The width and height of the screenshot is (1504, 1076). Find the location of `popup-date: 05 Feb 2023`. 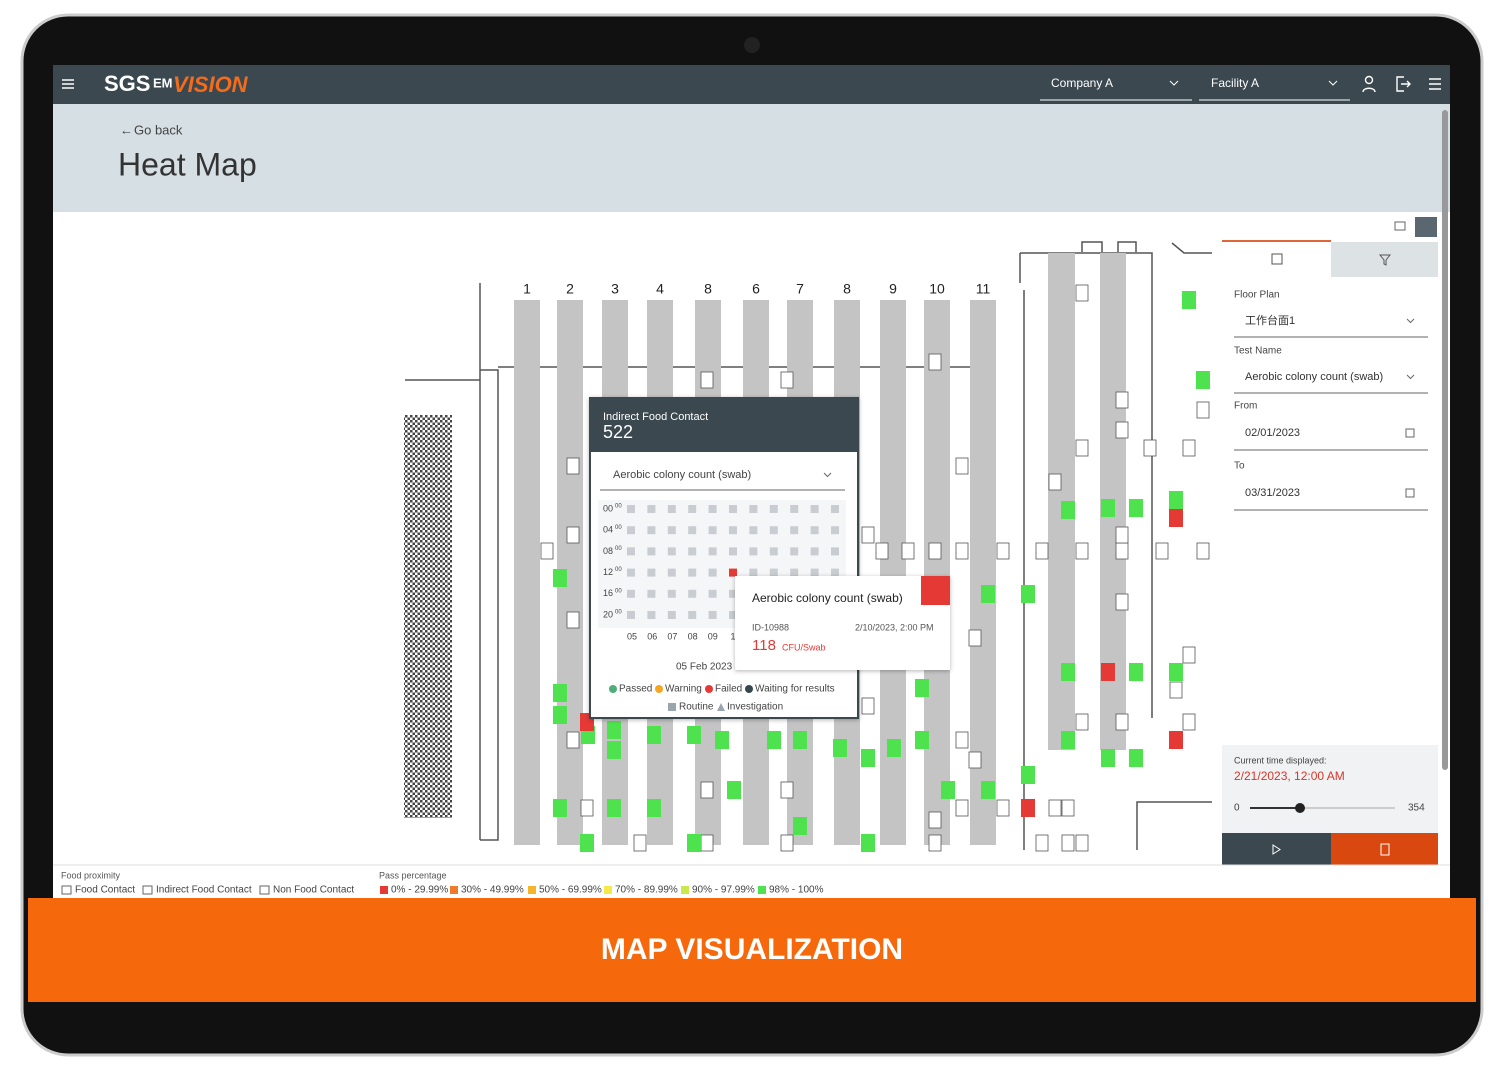

popup-date: 05 Feb 2023 is located at coordinates (704, 667).